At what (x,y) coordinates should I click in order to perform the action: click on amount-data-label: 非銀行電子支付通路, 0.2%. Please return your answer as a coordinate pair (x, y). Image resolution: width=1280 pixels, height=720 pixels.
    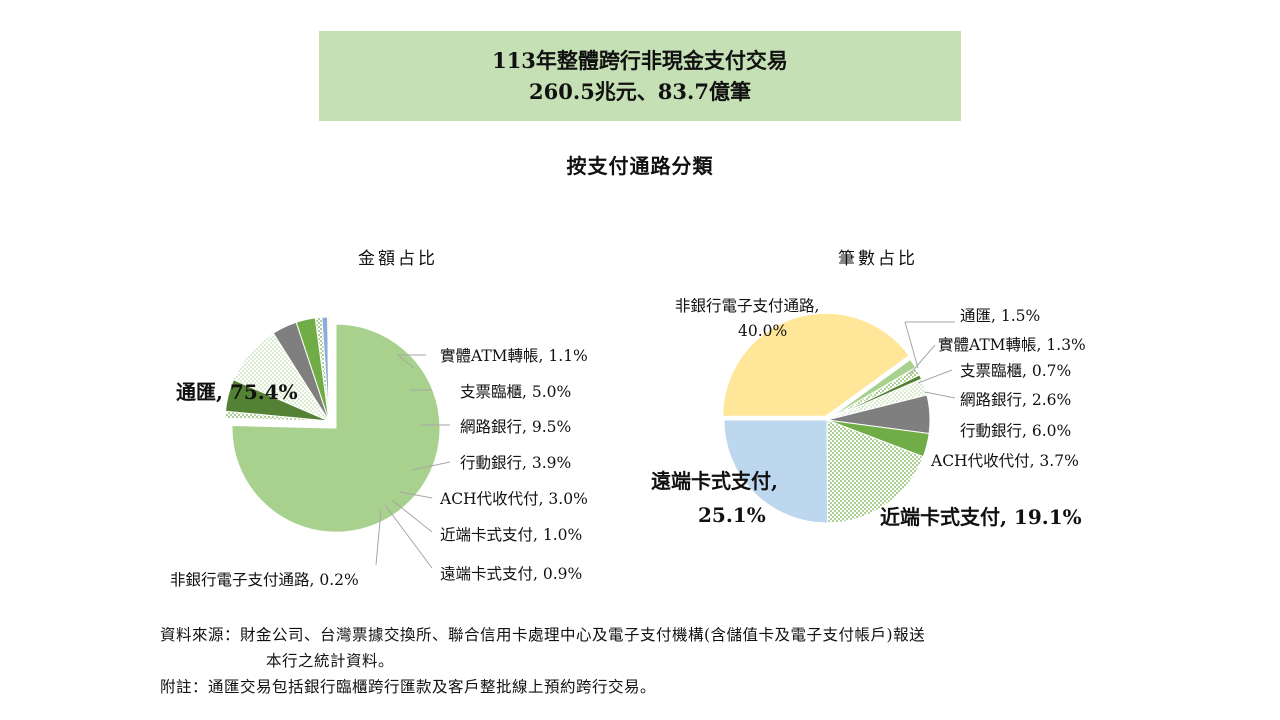
    Looking at the image, I should click on (264, 580).